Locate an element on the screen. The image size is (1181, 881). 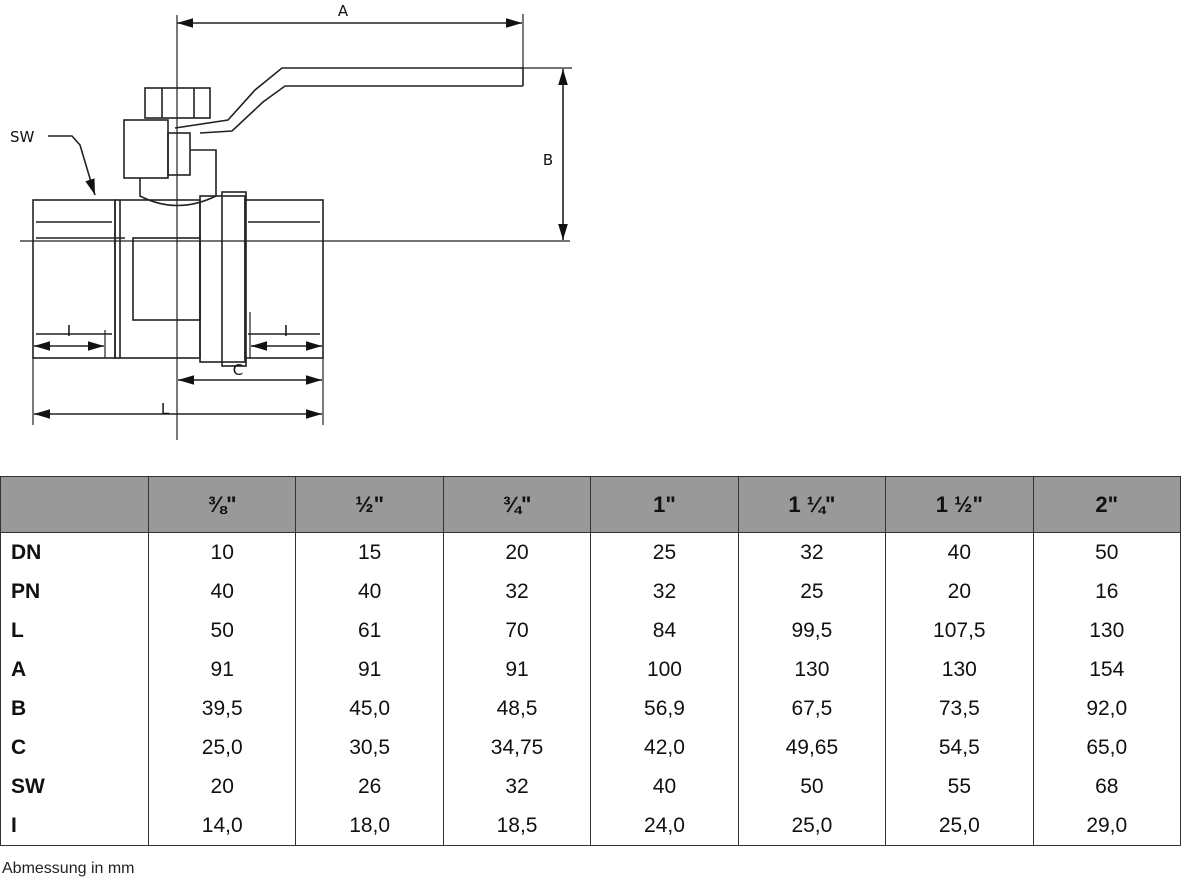
row-header: PN is located at coordinates (74, 591).